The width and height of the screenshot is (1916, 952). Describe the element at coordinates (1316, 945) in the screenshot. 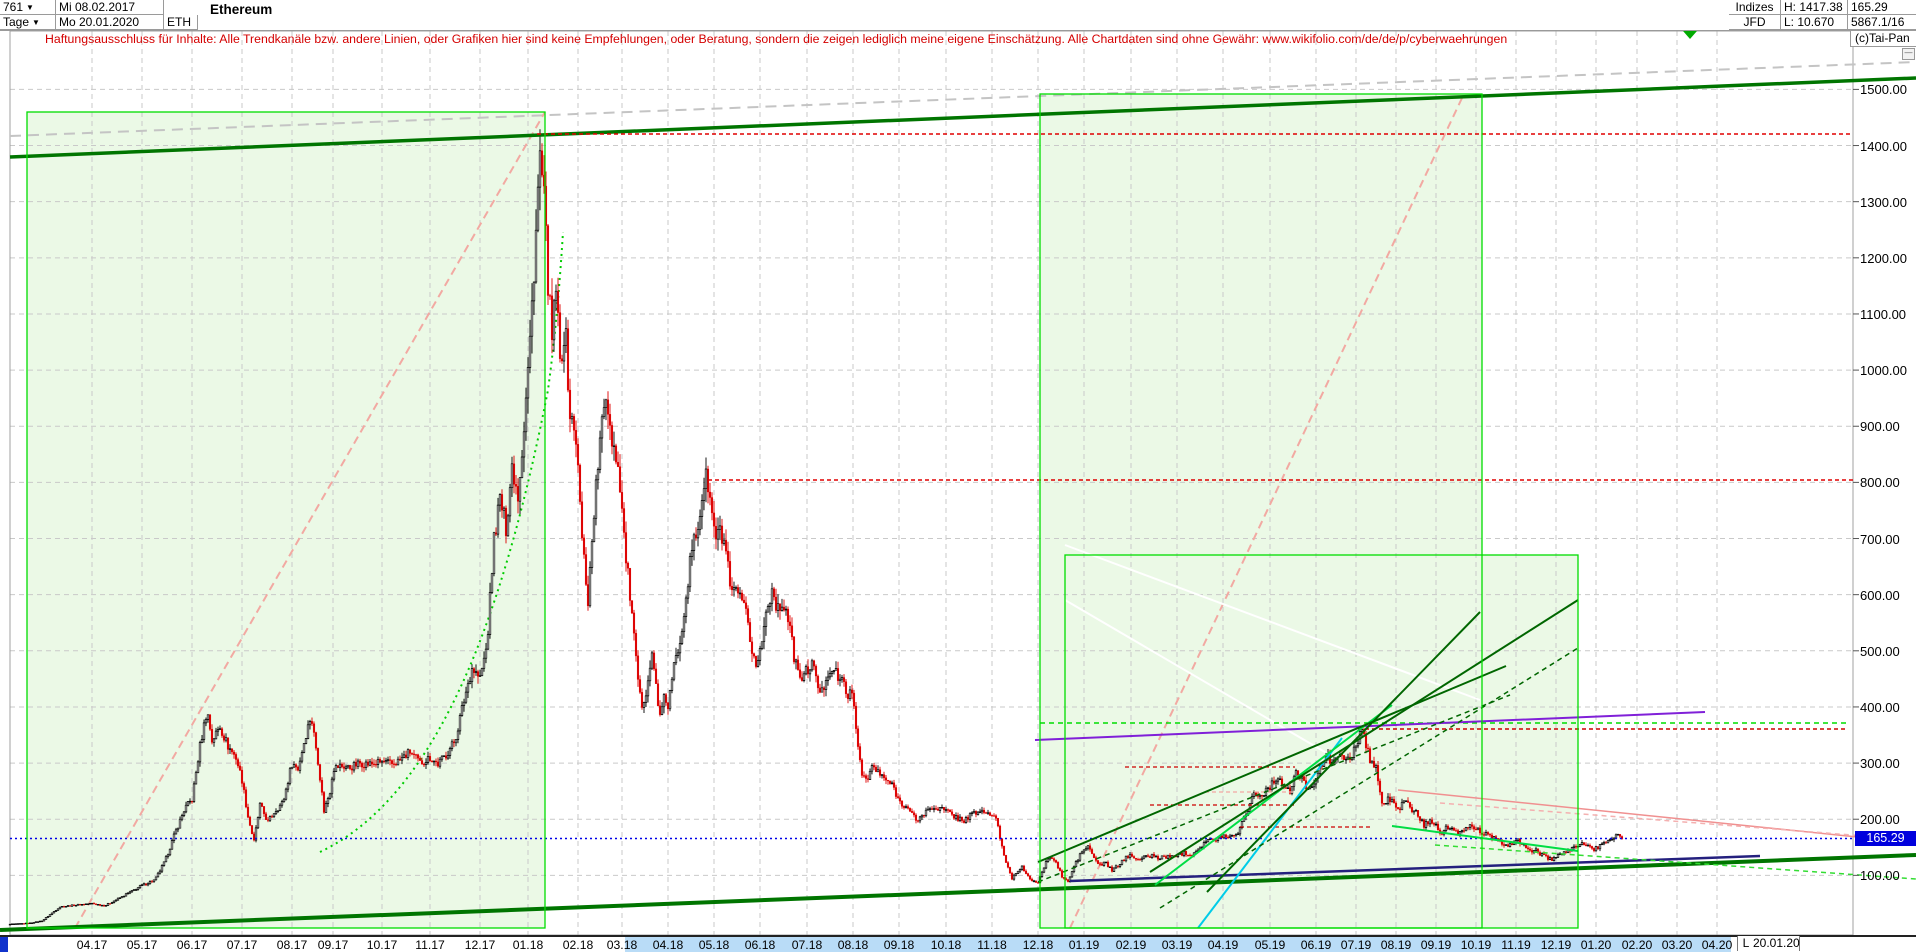

I see `x-axis-label: 06.19` at that location.